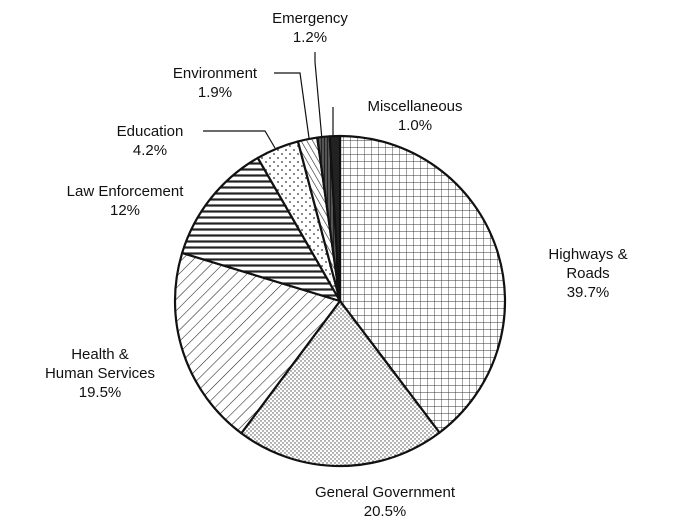  What do you see at coordinates (150, 150) in the screenshot?
I see `value-label: 4.2%` at bounding box center [150, 150].